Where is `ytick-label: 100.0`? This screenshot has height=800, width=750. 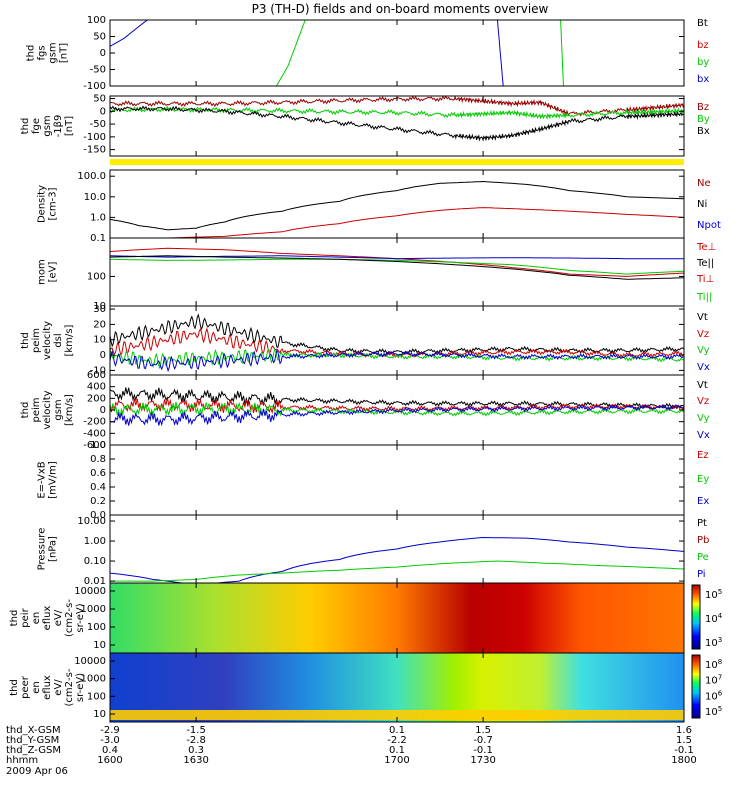
ytick-label: 100.0 is located at coordinates (91, 176).